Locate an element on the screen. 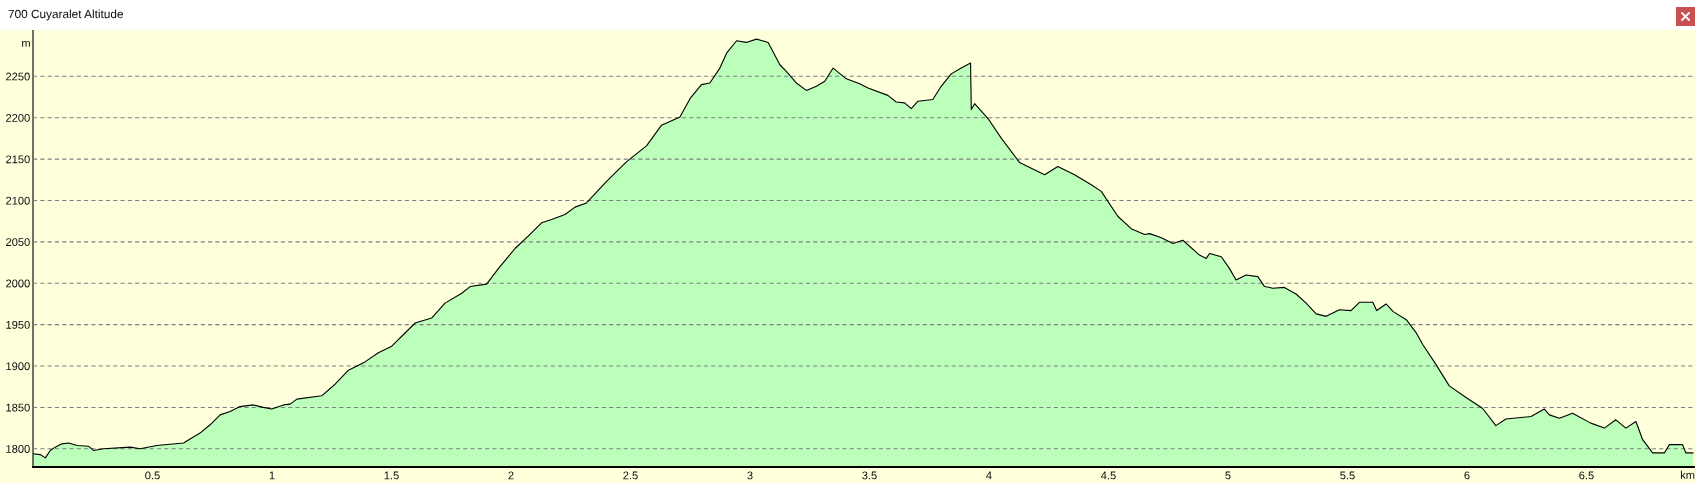 The height and width of the screenshot is (483, 1696). x-tick-label: 6 is located at coordinates (1467, 475).